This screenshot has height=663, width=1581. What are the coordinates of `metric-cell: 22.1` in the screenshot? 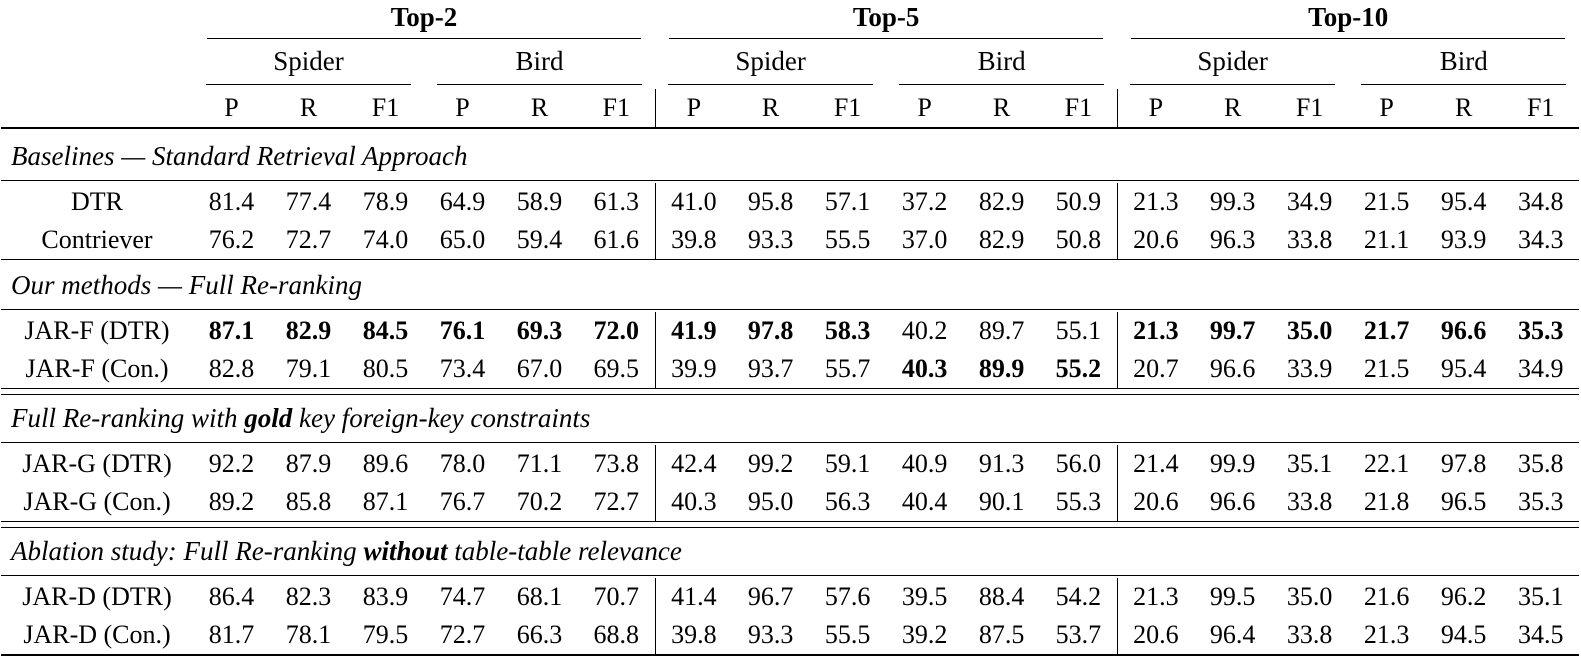 It's located at (1386, 463).